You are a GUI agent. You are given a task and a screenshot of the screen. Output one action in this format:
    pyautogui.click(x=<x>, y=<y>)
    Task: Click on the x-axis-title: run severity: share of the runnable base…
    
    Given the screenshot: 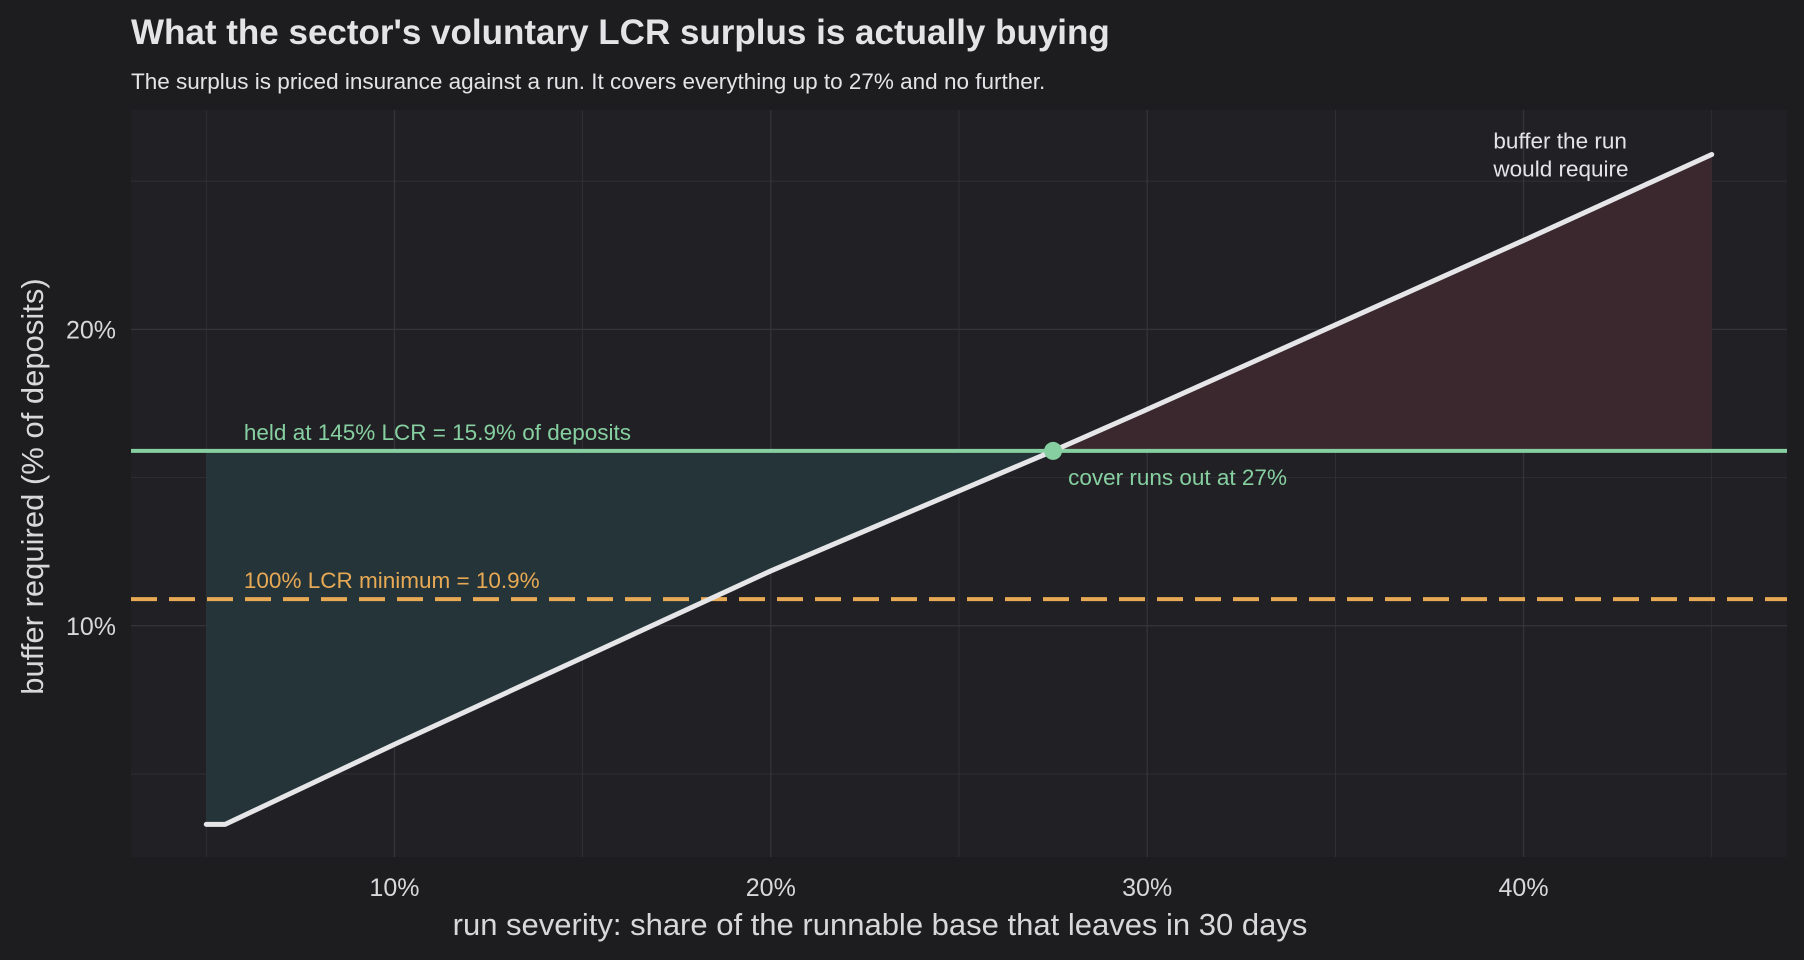 What is the action you would take?
    pyautogui.click(x=880, y=924)
    